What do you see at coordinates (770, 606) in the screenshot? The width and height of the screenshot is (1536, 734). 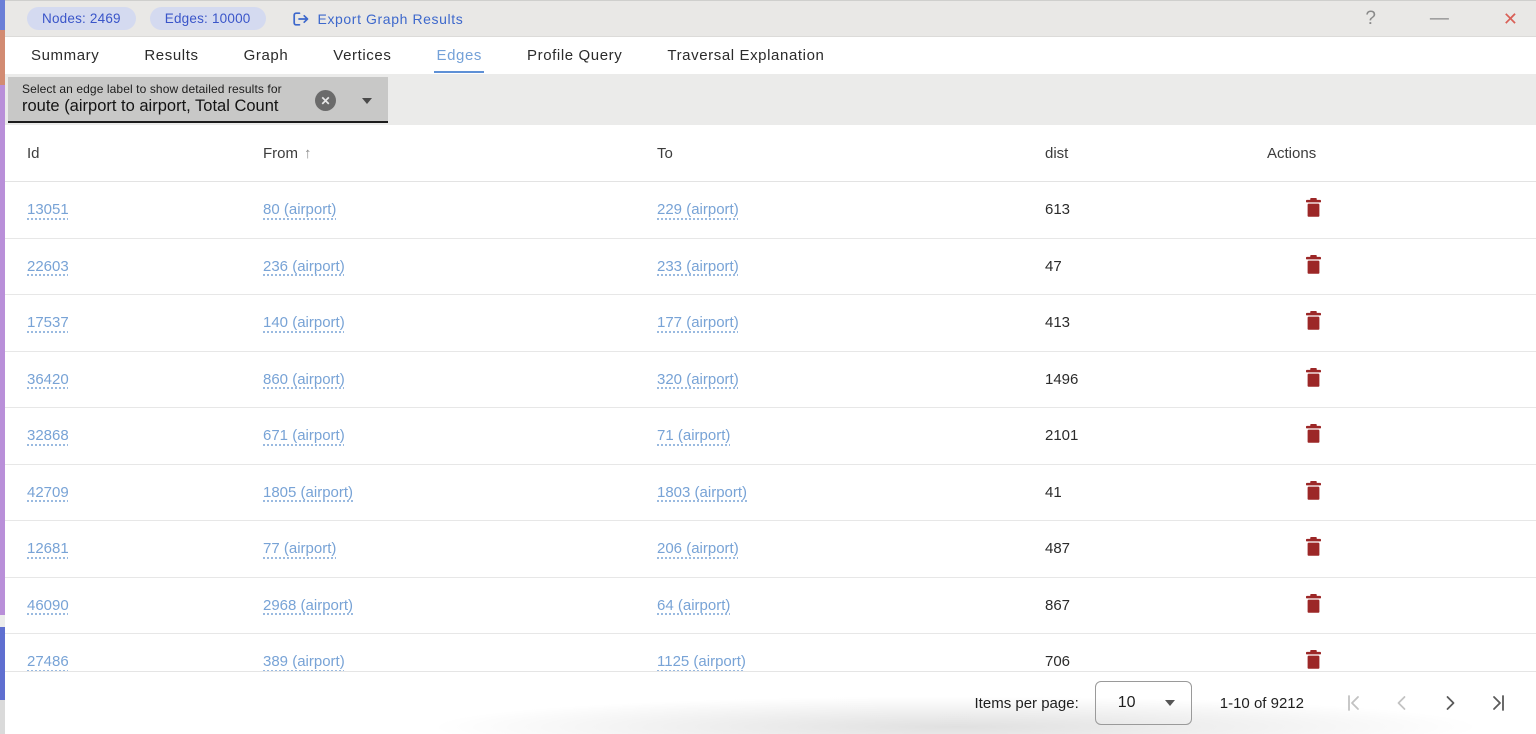 I see `table-row: 46090 2968 (airport) 64 (airport) 867` at bounding box center [770, 606].